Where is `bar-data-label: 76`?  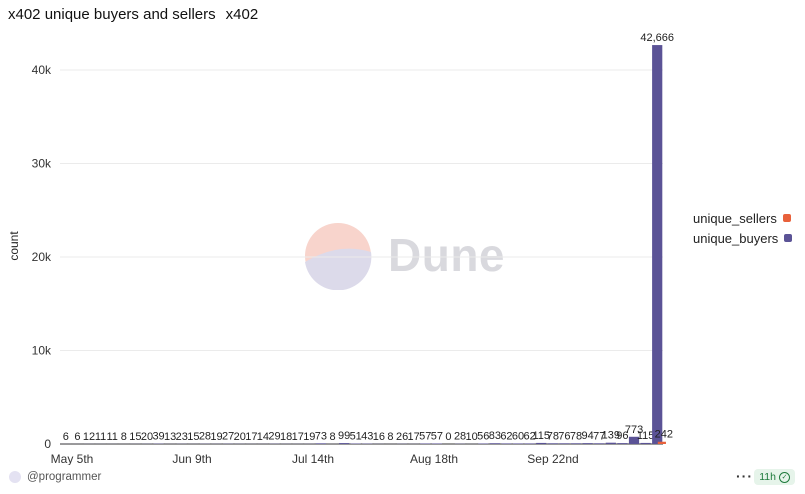
bar-data-label: 76 is located at coordinates (564, 436).